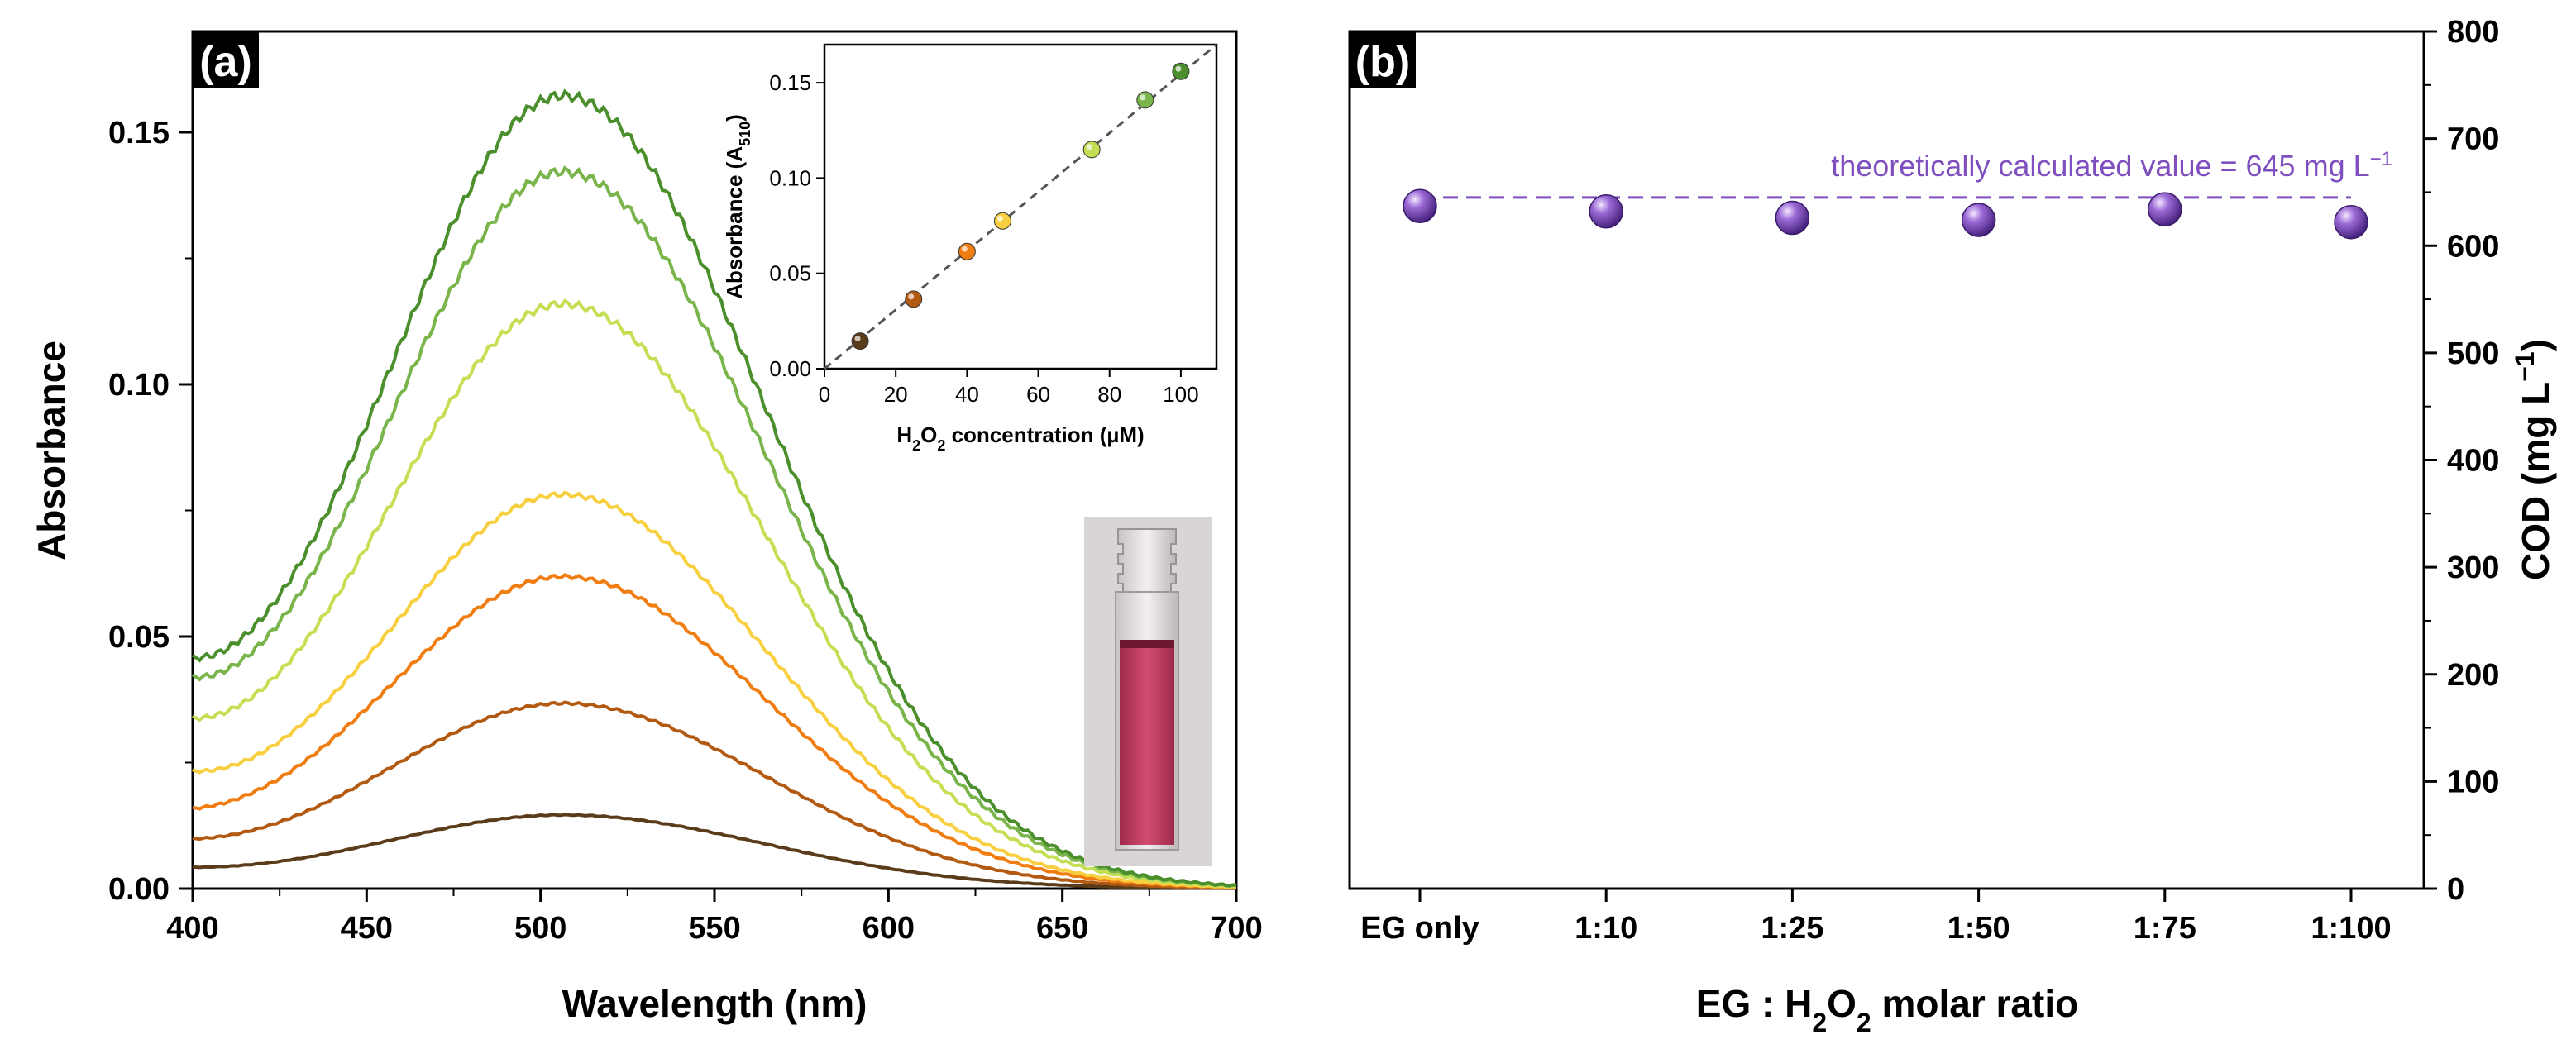 The image size is (2576, 1049). I want to click on b-y-tick-label: 500, so click(2473, 353).